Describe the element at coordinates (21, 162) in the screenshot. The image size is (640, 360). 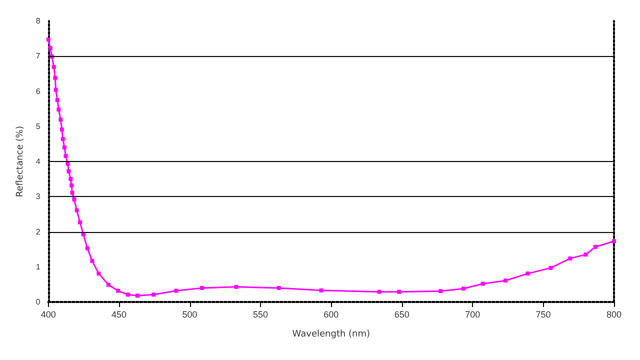
I see `y-axis-title: Reflectance (%)` at that location.